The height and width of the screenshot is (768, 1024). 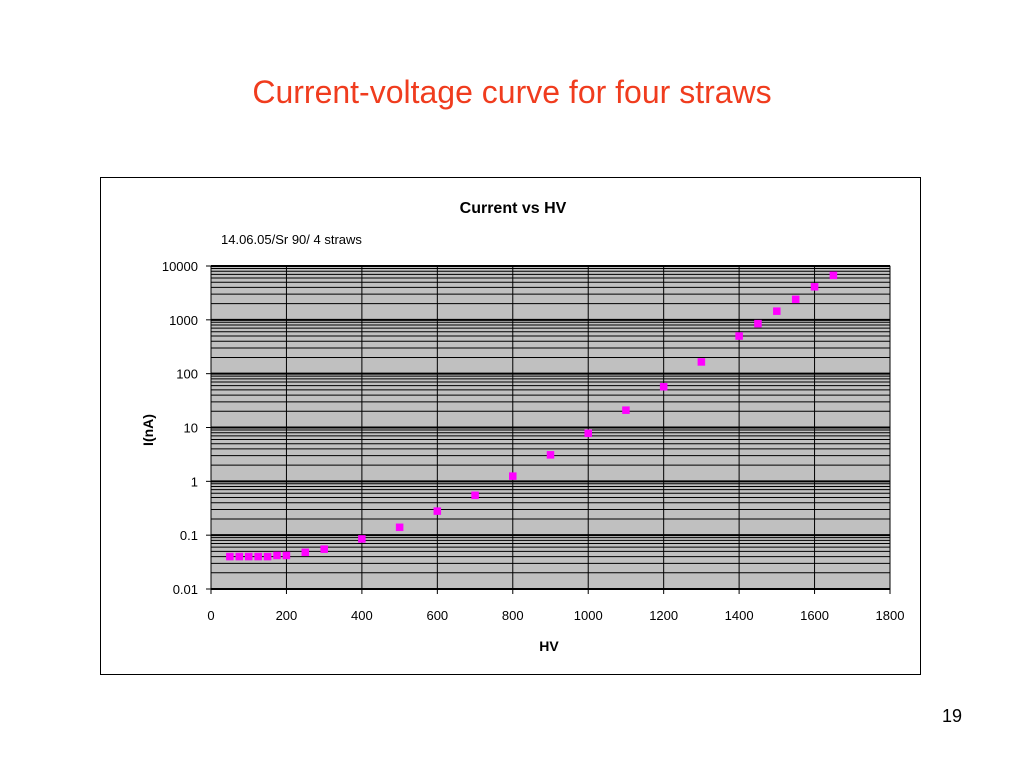 I want to click on y-tick-label: 0.1, so click(x=189, y=535).